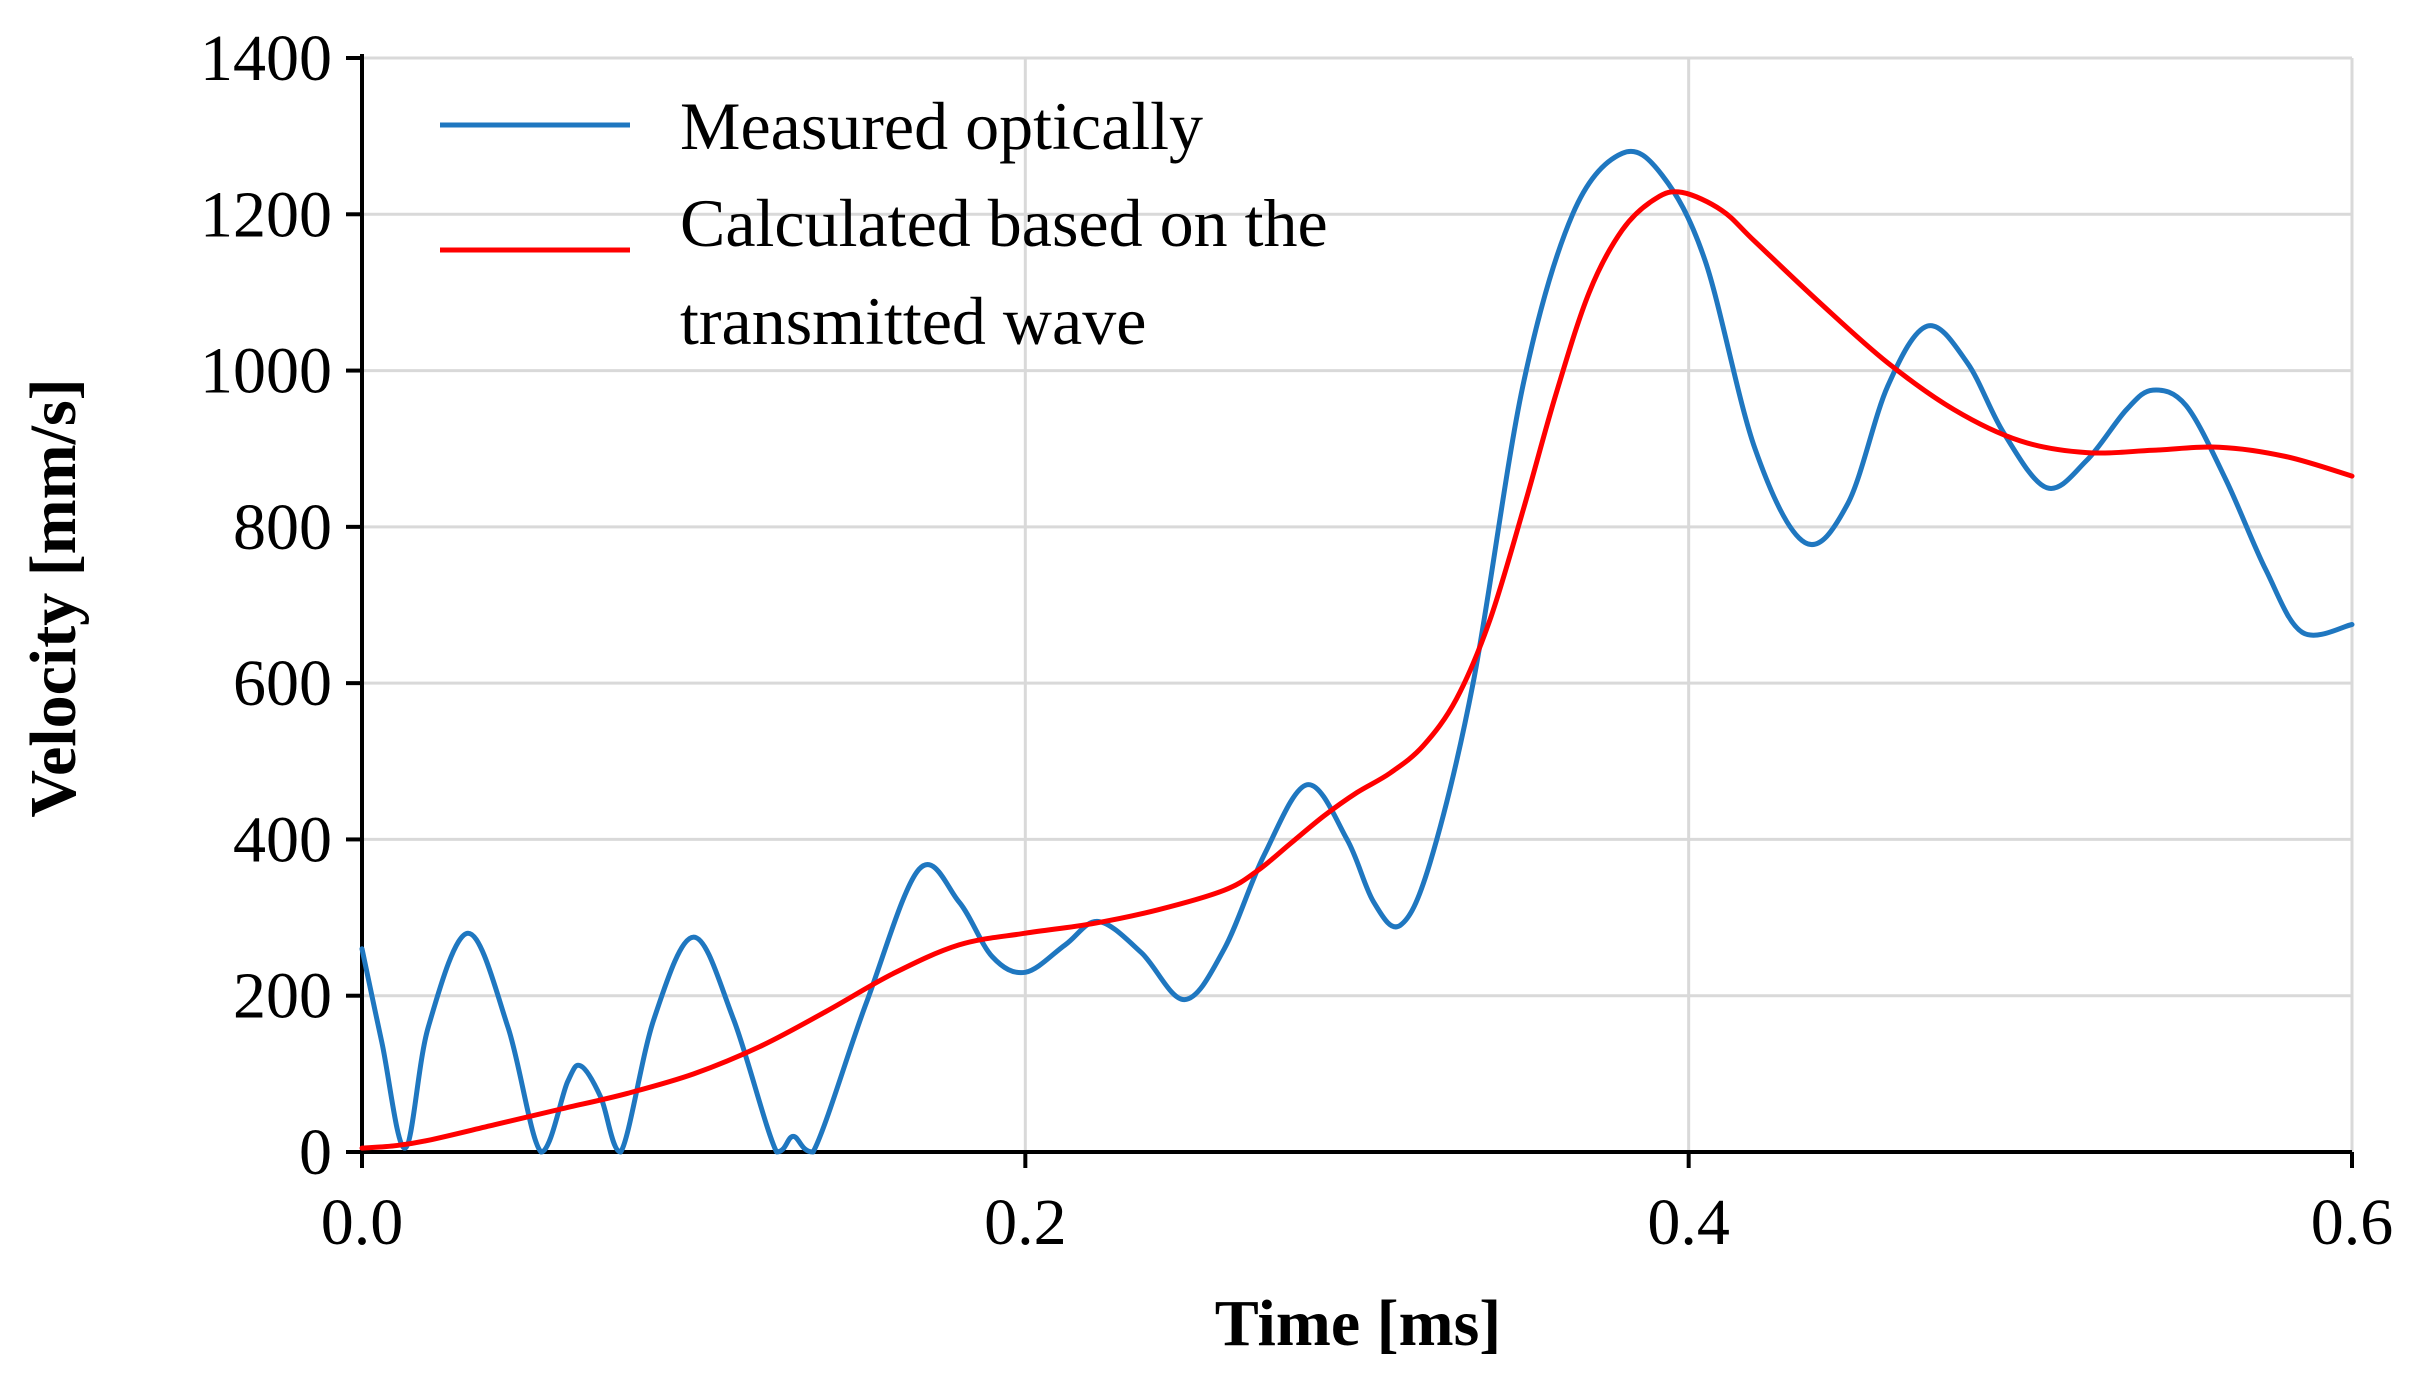  I want to click on y-tick-label: 1200, so click(266, 214).